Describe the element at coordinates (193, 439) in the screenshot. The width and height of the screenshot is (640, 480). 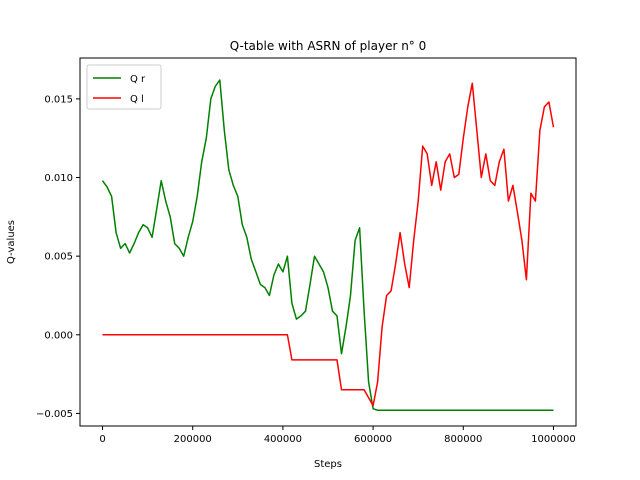
I see `x-tick-label: 200000` at that location.